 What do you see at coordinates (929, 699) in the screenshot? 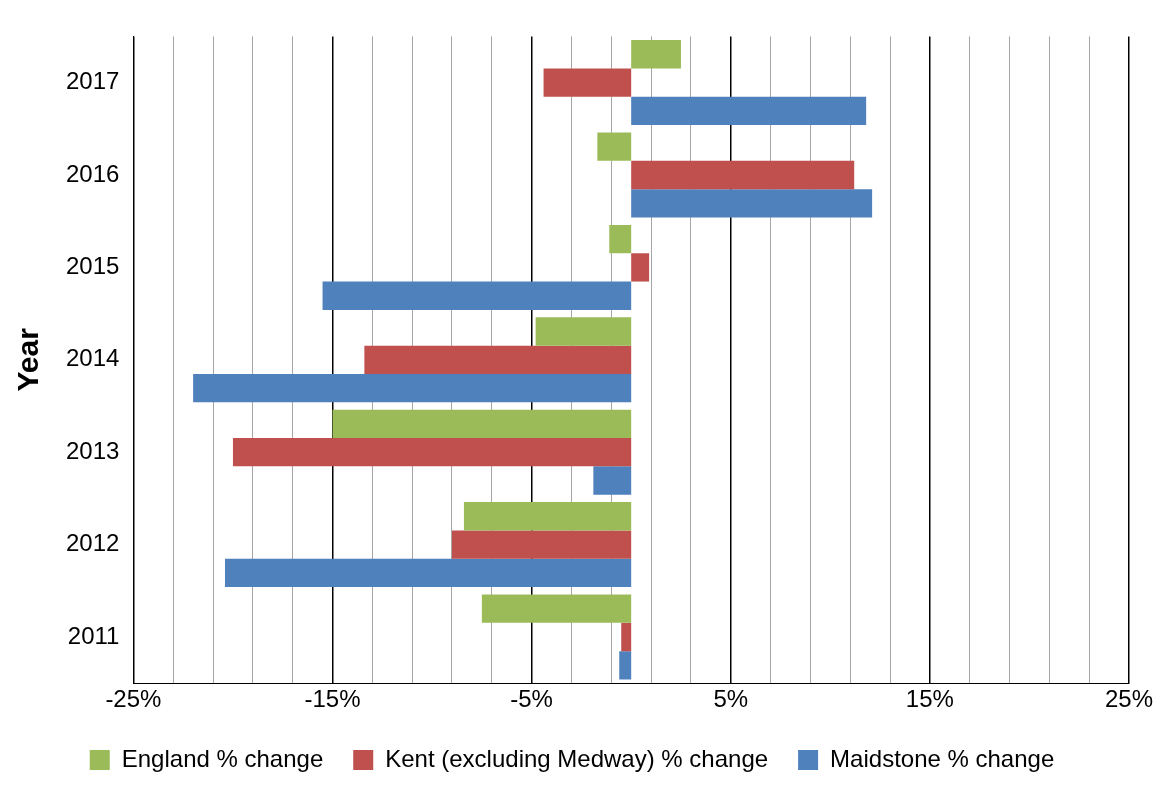
I see `x-tick-label: 15%` at bounding box center [929, 699].